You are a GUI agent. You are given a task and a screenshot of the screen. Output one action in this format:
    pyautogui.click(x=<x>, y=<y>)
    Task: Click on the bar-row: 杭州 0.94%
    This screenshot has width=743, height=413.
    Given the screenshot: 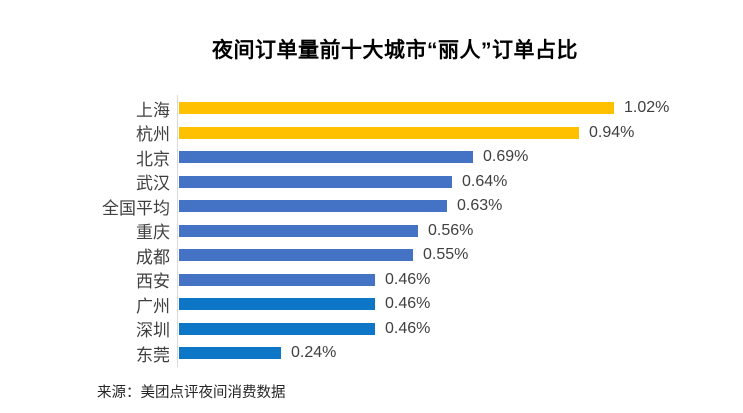 What is the action you would take?
    pyautogui.click(x=407, y=133)
    